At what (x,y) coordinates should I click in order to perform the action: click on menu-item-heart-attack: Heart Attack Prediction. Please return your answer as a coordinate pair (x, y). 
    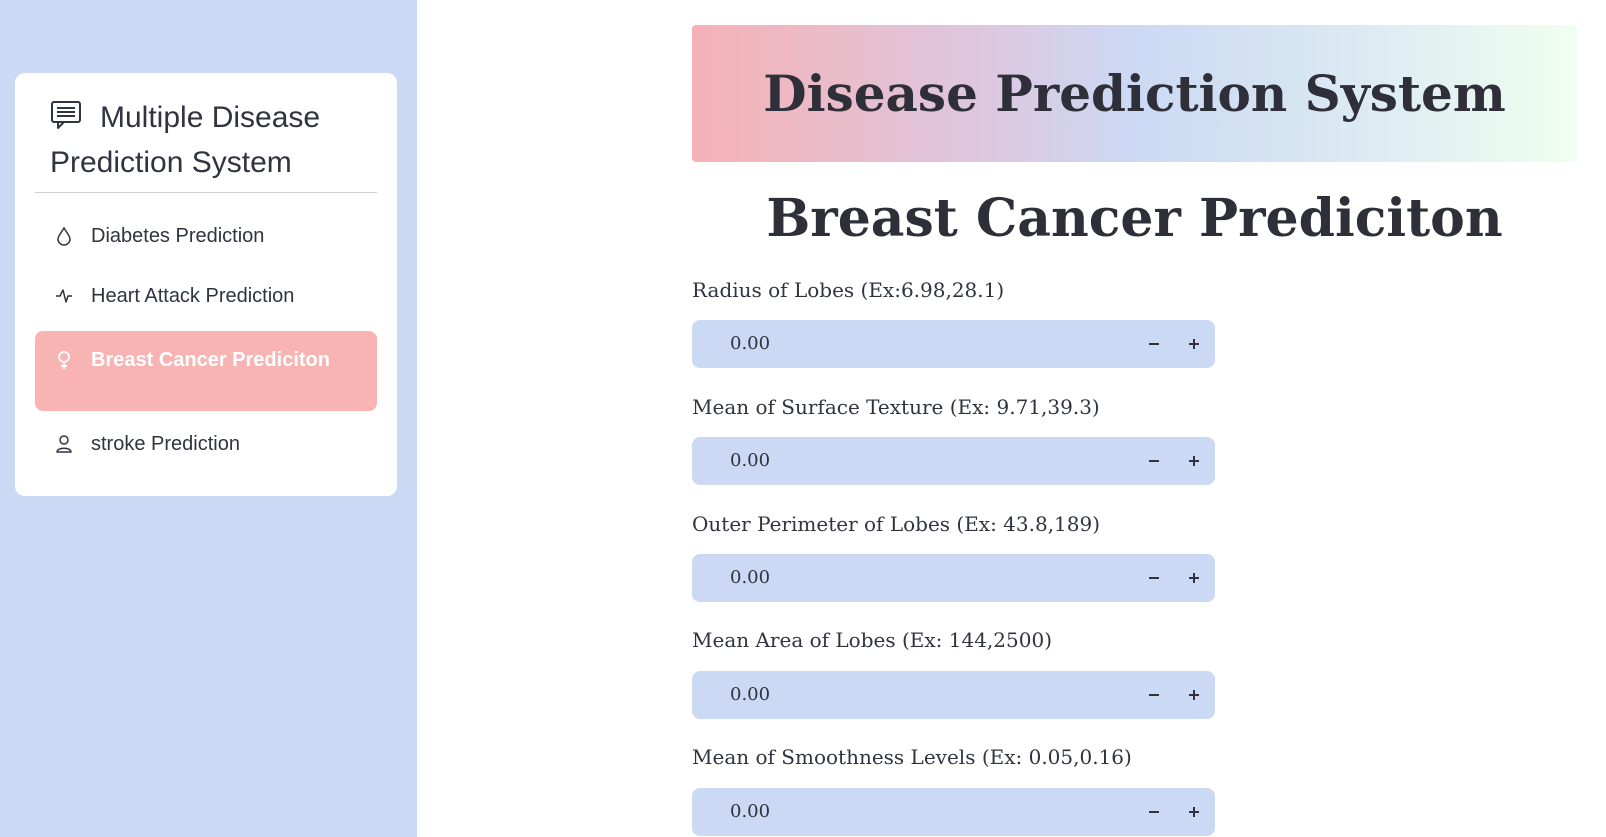
    Looking at the image, I should click on (206, 296).